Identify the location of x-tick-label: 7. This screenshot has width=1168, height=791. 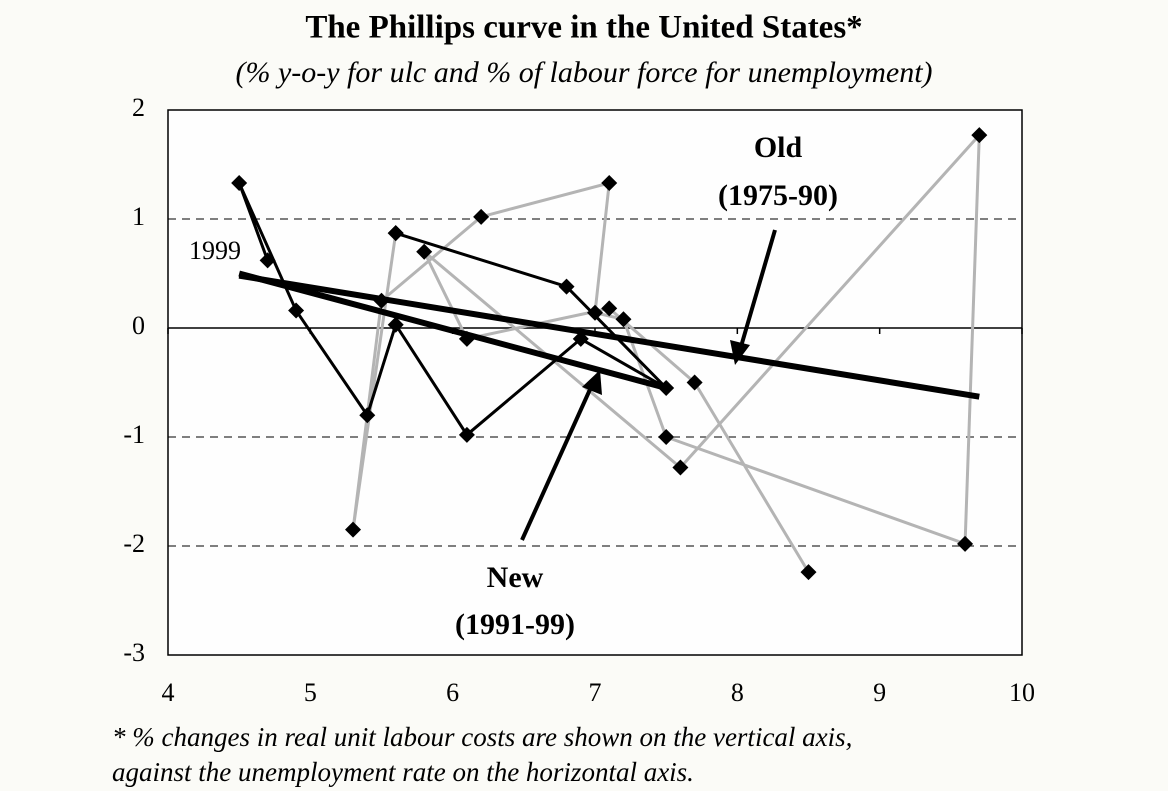
(595, 692).